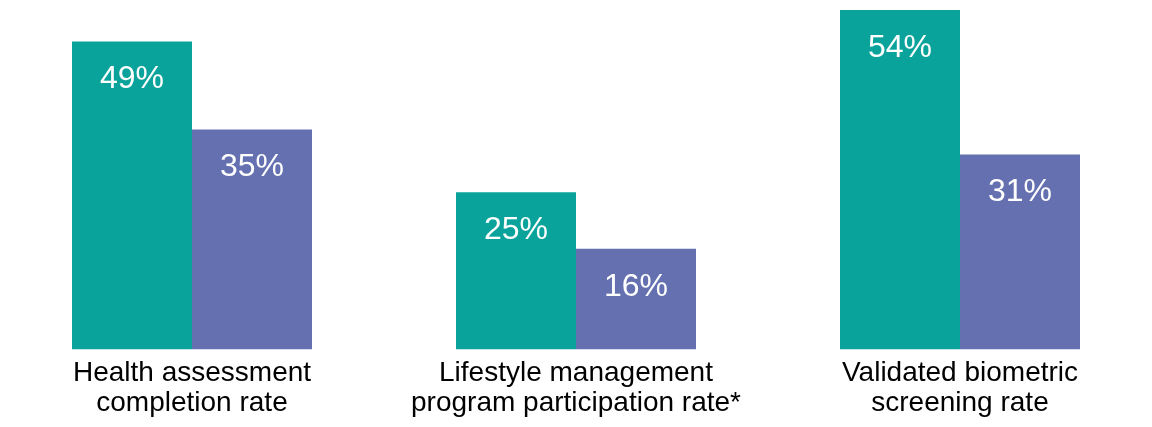 This screenshot has width=1152, height=427. Describe the element at coordinates (960, 386) in the screenshot. I see `x-tick-label: Validated biometric screening rate` at that location.